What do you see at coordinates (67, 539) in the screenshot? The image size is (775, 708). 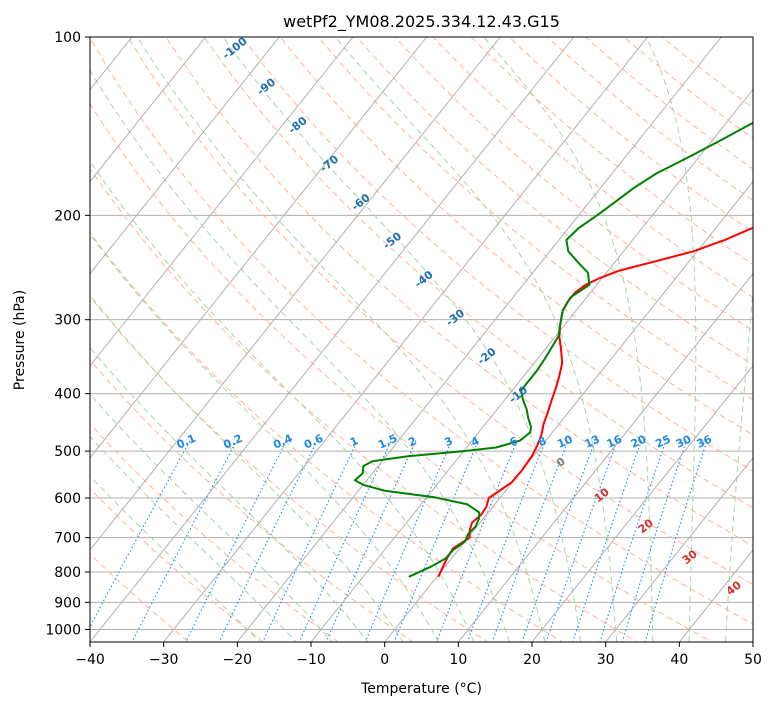 I see `y-tick-label: 700` at bounding box center [67, 539].